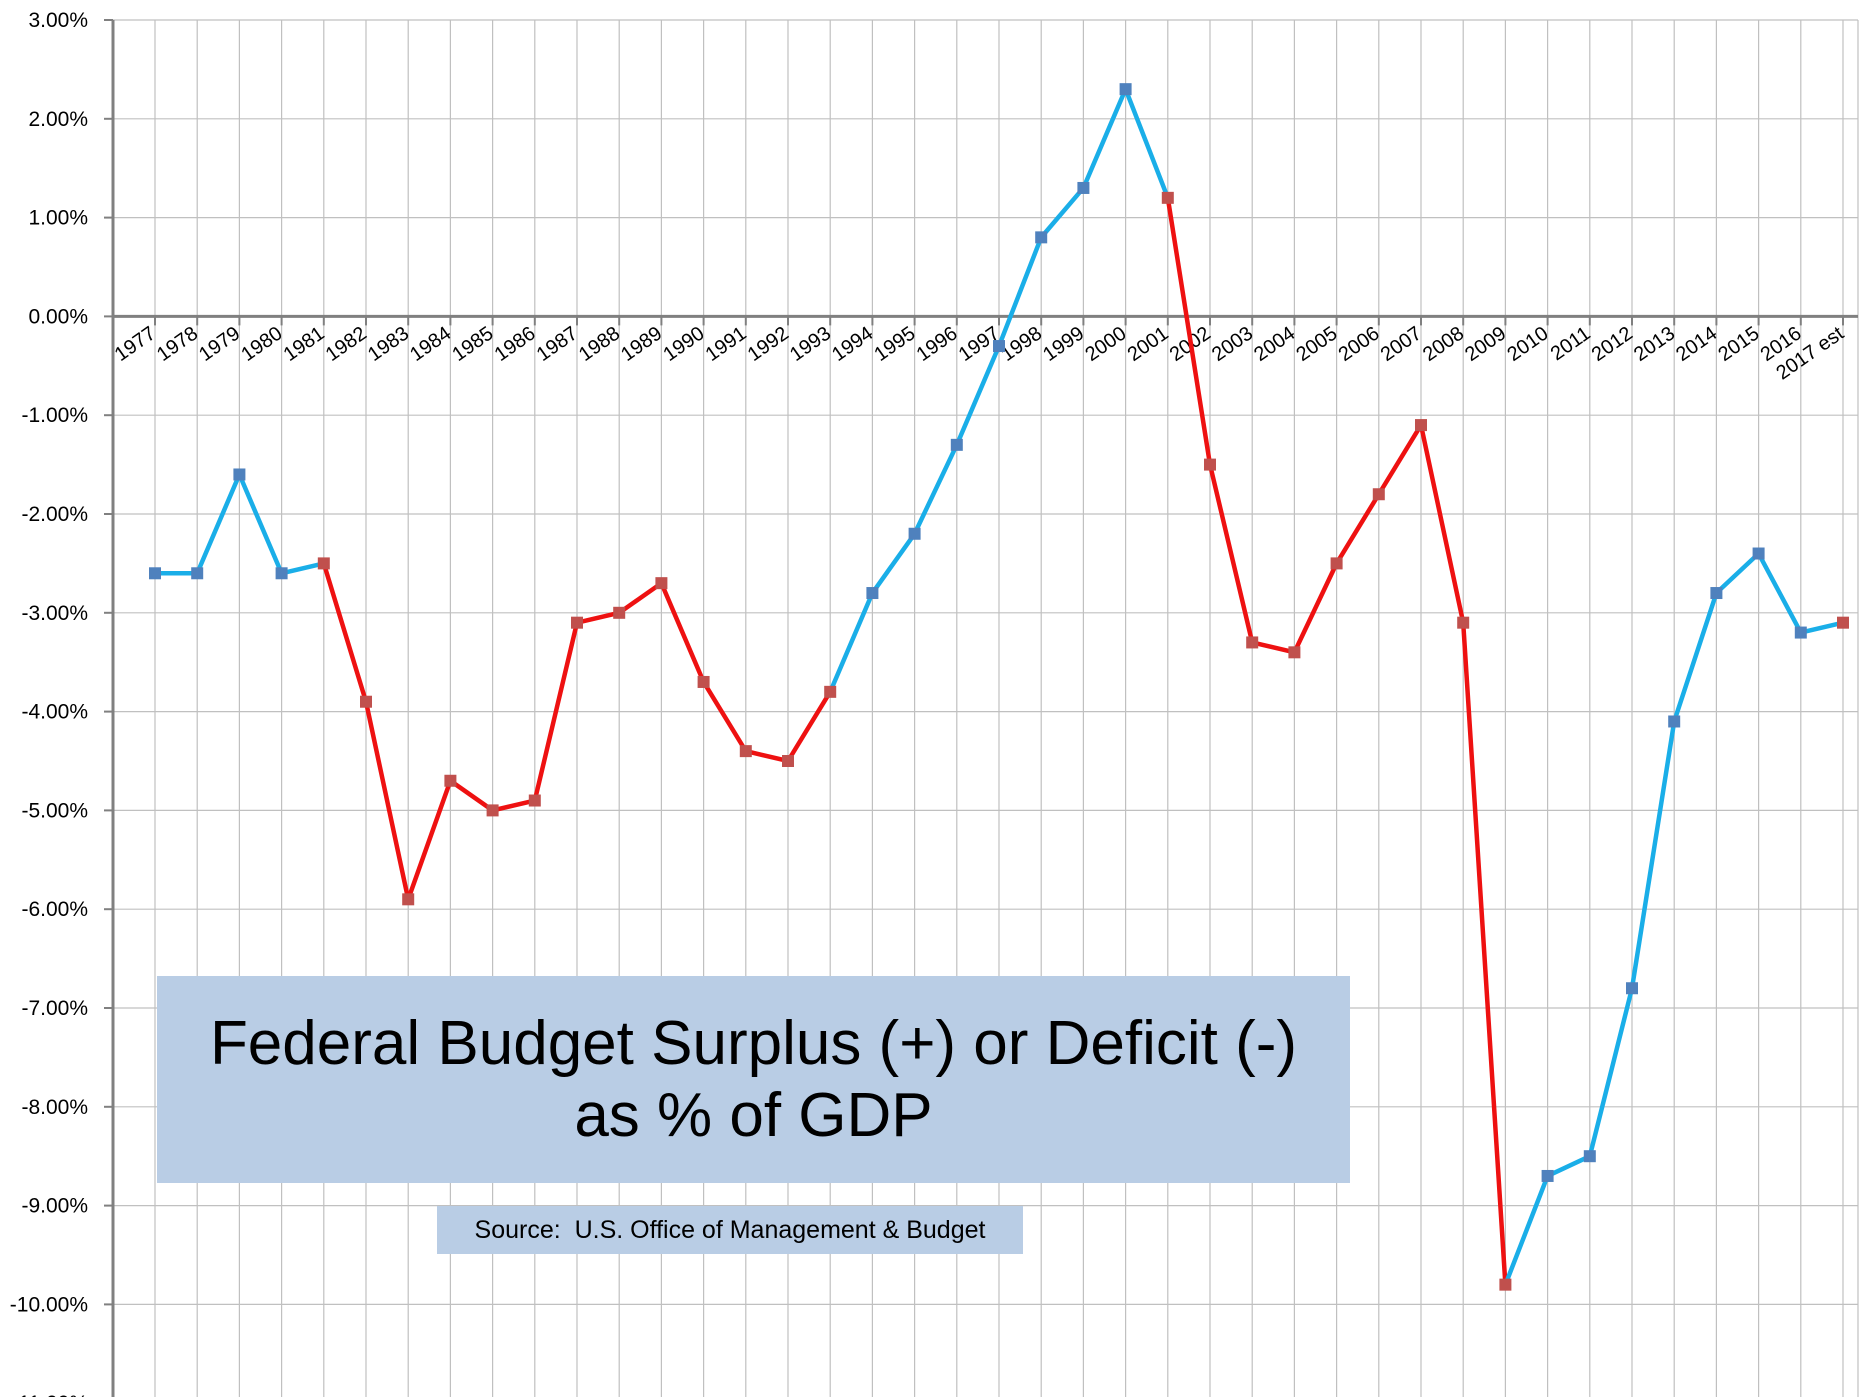 The image size is (1864, 1397). What do you see at coordinates (768, 344) in the screenshot?
I see `x-tick-label: 1992` at bounding box center [768, 344].